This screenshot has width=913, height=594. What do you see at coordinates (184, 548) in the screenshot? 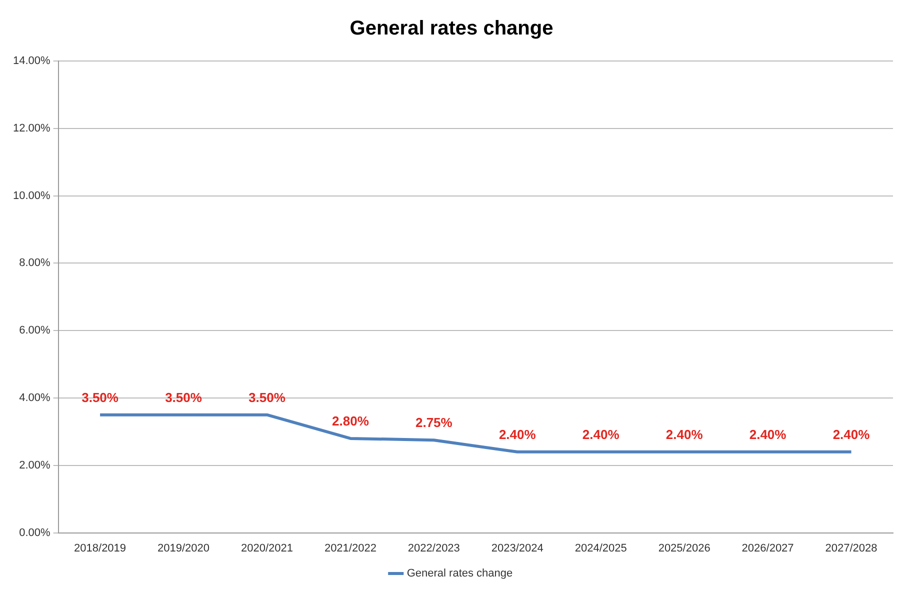
I see `x-tick-label: 2019/2020` at bounding box center [184, 548].